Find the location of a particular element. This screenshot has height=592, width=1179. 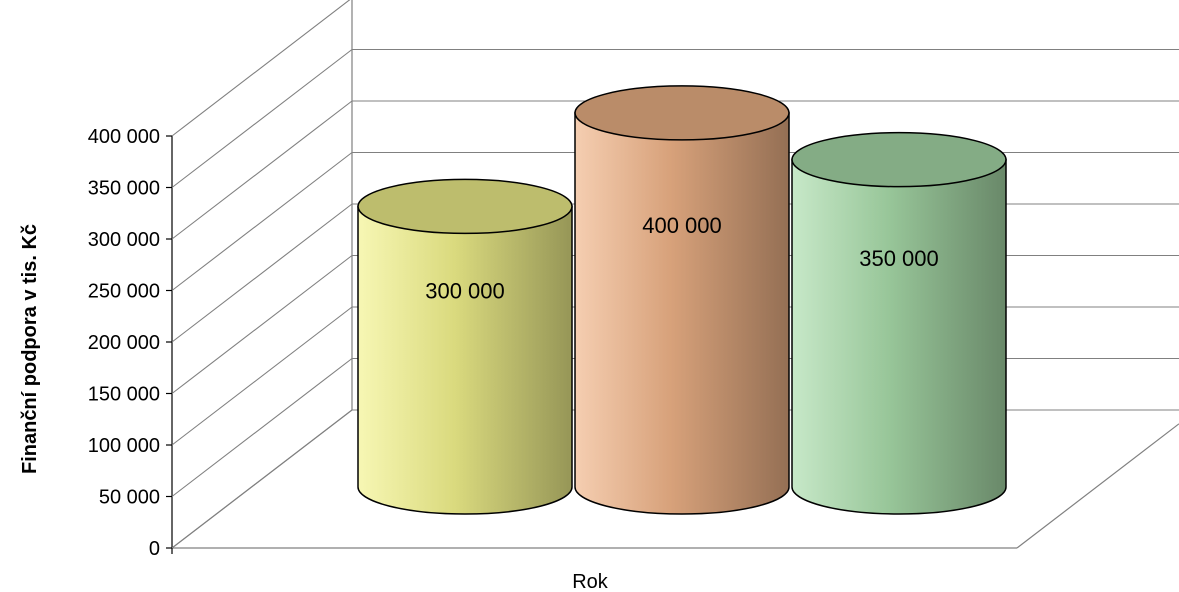

floor-right-edge is located at coordinates (1097, 486).